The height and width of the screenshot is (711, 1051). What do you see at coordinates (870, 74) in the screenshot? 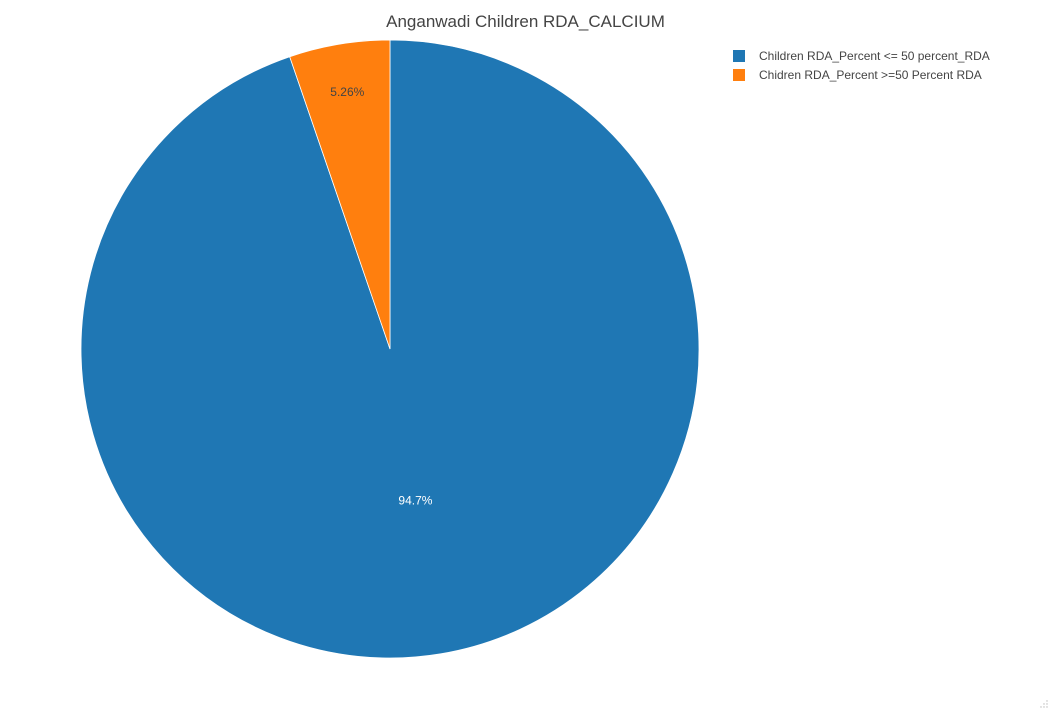
I see `legend-label-ge-50: Chidren RDA_Percent >=50 Percent RDA` at bounding box center [870, 74].